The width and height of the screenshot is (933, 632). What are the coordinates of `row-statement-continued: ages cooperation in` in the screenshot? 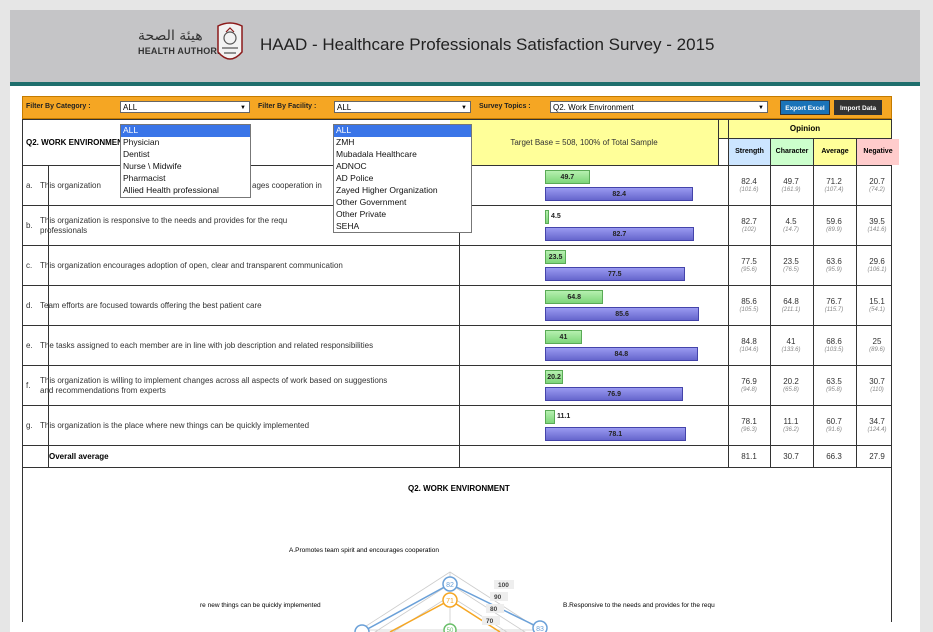 It's located at (287, 185).